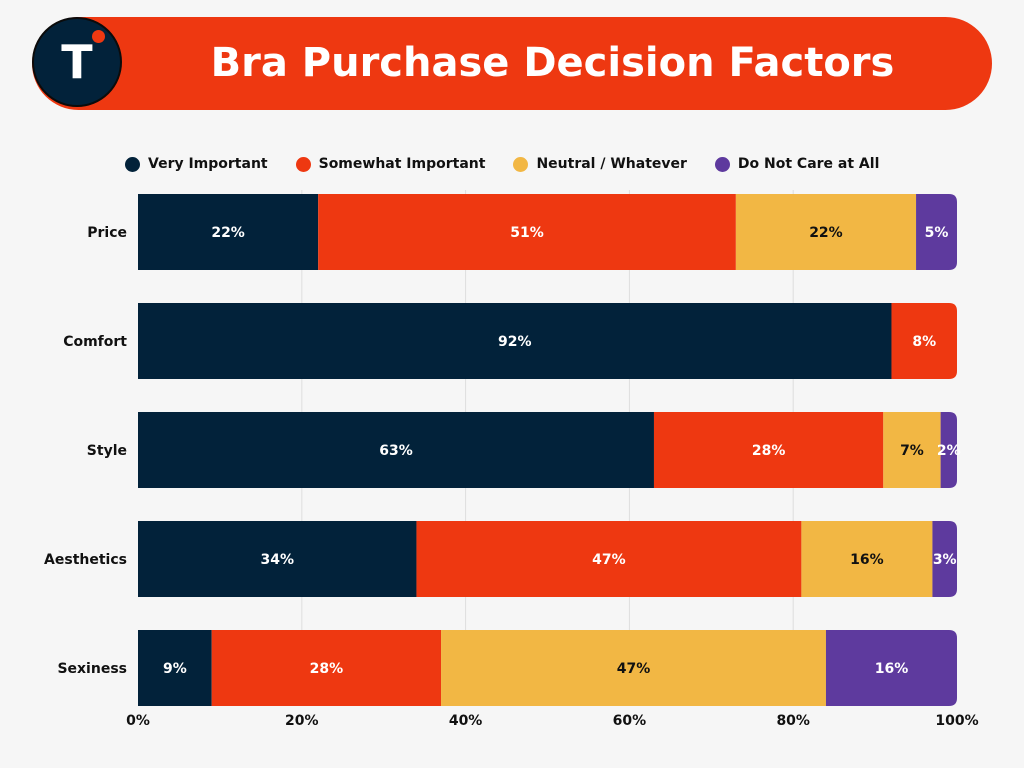 The height and width of the screenshot is (768, 1024). I want to click on data-label: 51%, so click(527, 233).